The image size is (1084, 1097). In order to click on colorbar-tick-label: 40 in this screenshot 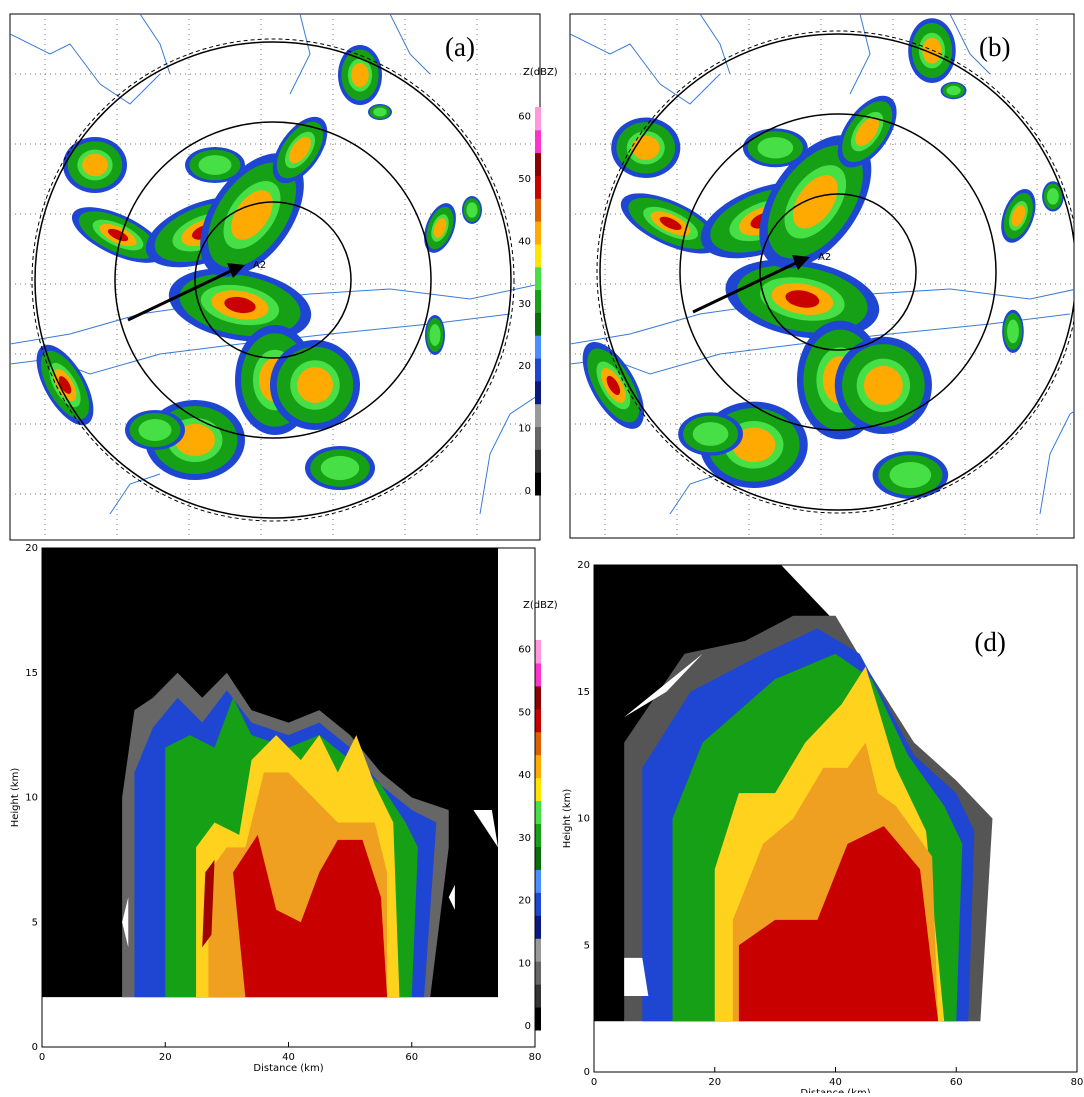, I will do `click(524, 241)`.